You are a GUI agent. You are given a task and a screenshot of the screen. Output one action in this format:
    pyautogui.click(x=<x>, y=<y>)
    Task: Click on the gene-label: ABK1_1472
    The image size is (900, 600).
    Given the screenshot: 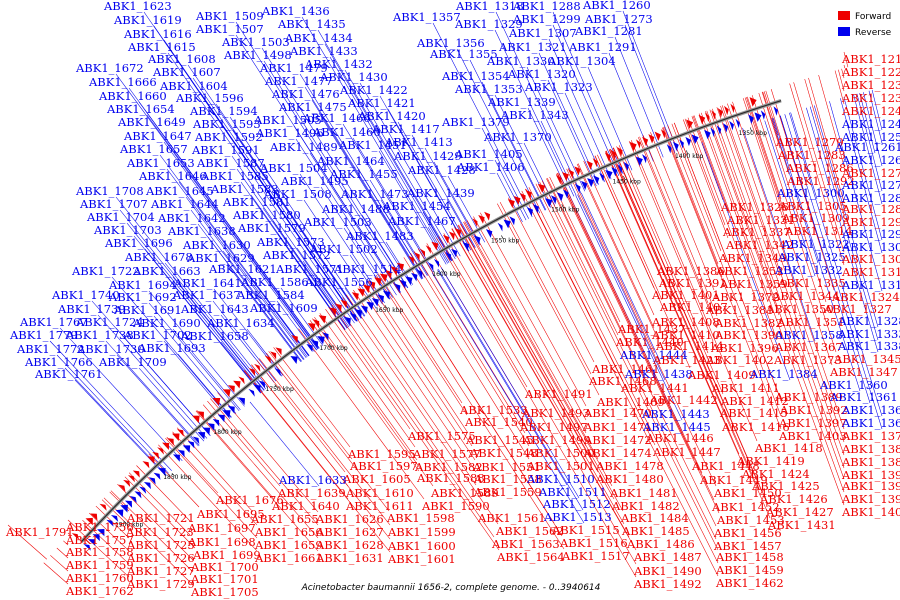 What is the action you would take?
    pyautogui.click(x=617, y=440)
    